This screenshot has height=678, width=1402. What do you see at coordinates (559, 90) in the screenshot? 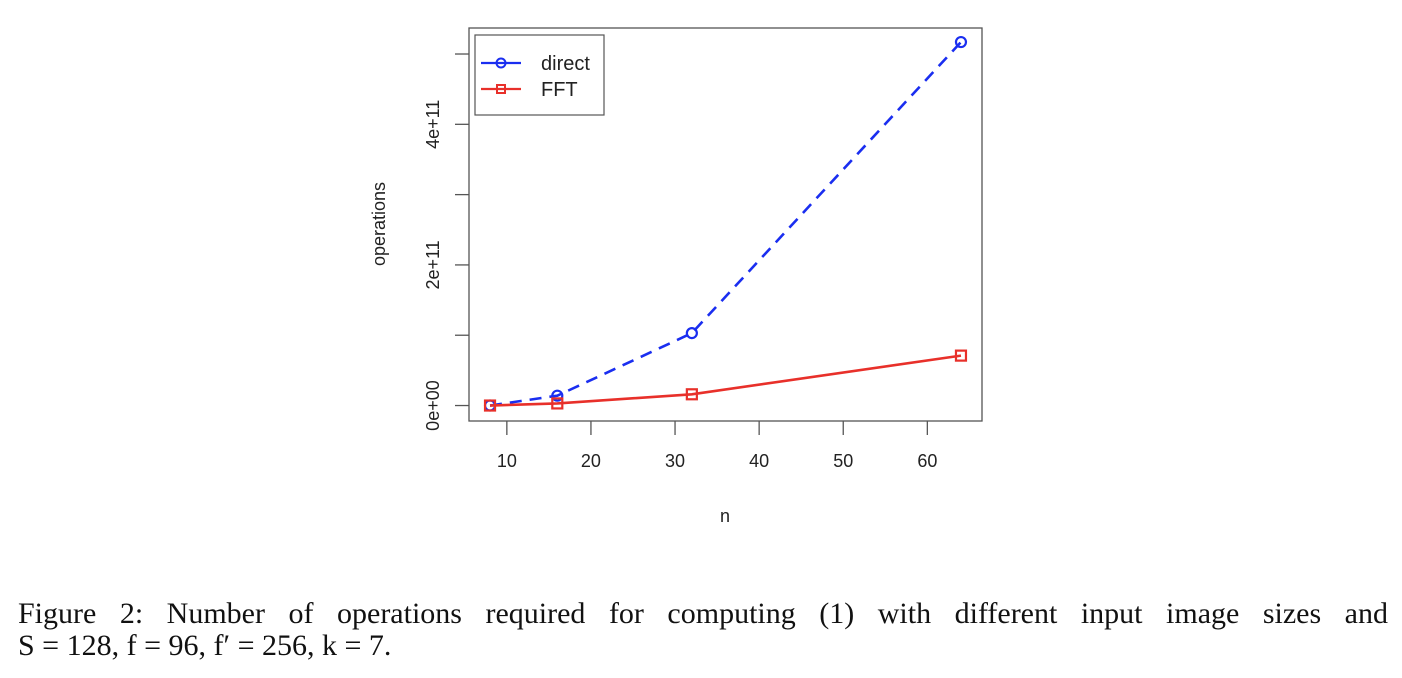
I see `legend-label-fft: FFT` at bounding box center [559, 90].